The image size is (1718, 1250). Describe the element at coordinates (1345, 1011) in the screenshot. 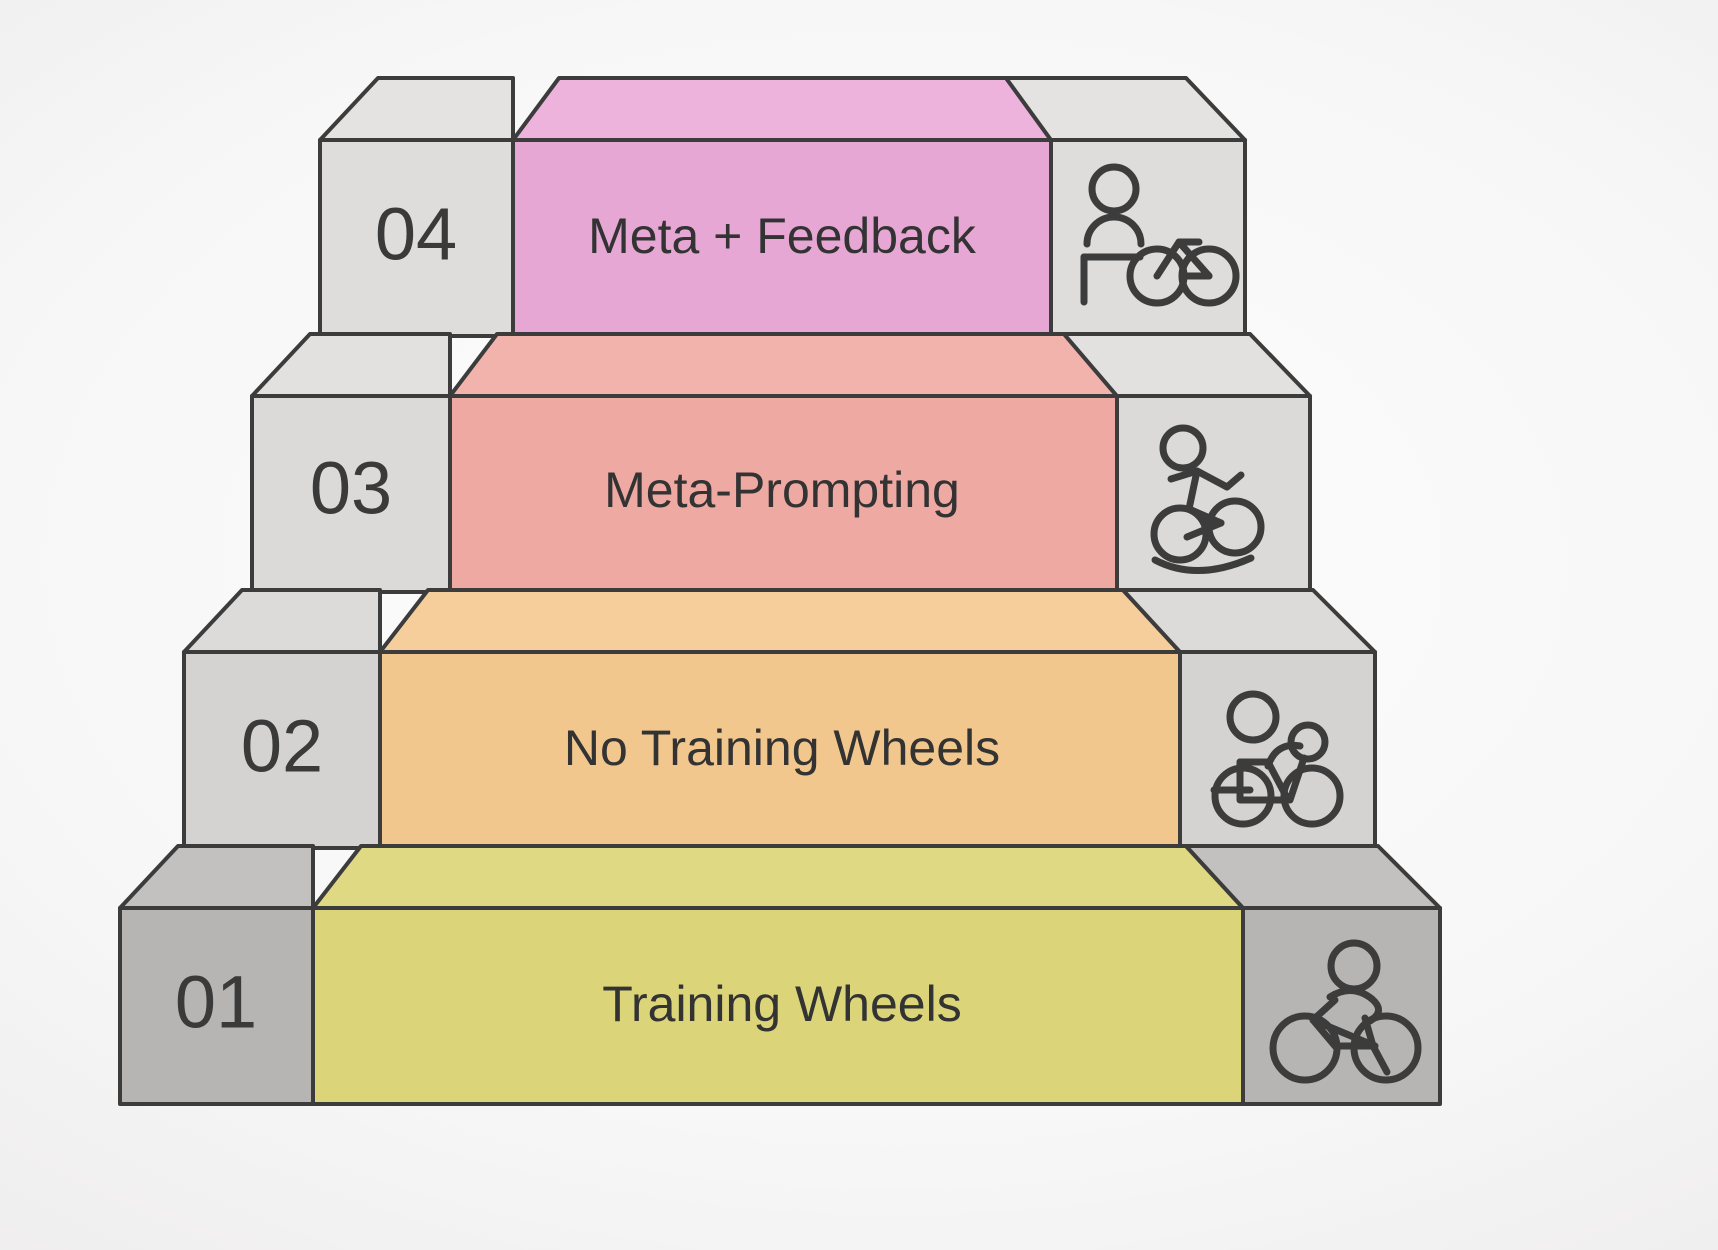

I see `cyclist-sprinting-icon` at that location.